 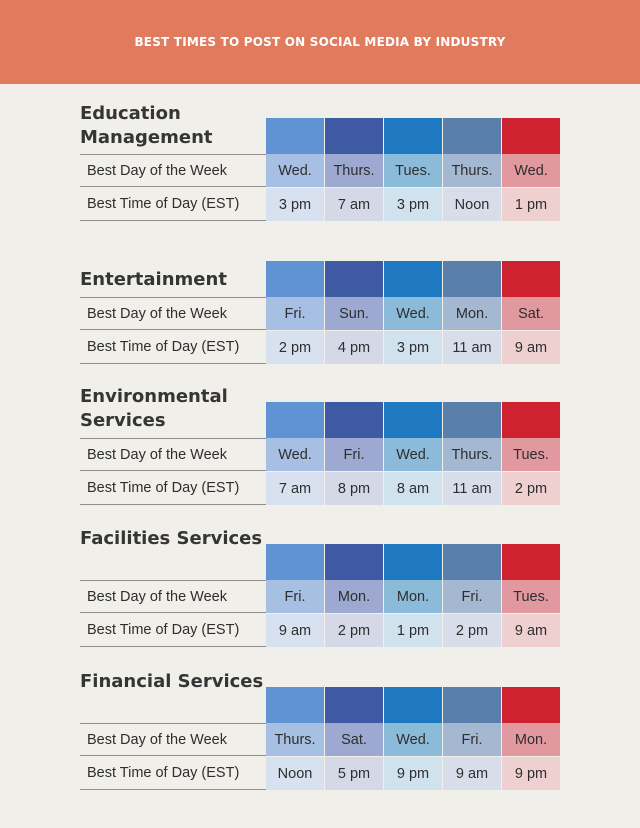 I want to click on time-cell: 8 am, so click(x=413, y=488).